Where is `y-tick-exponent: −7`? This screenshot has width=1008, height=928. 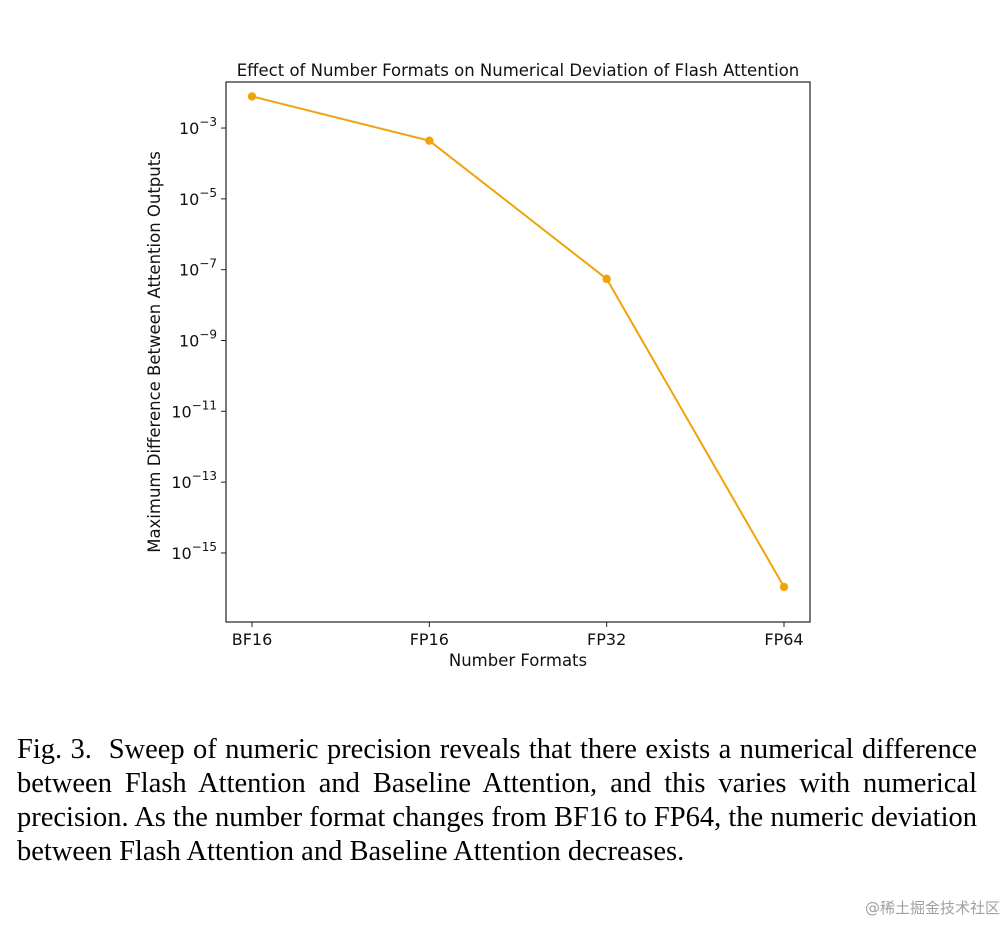
y-tick-exponent: −7 is located at coordinates (208, 264).